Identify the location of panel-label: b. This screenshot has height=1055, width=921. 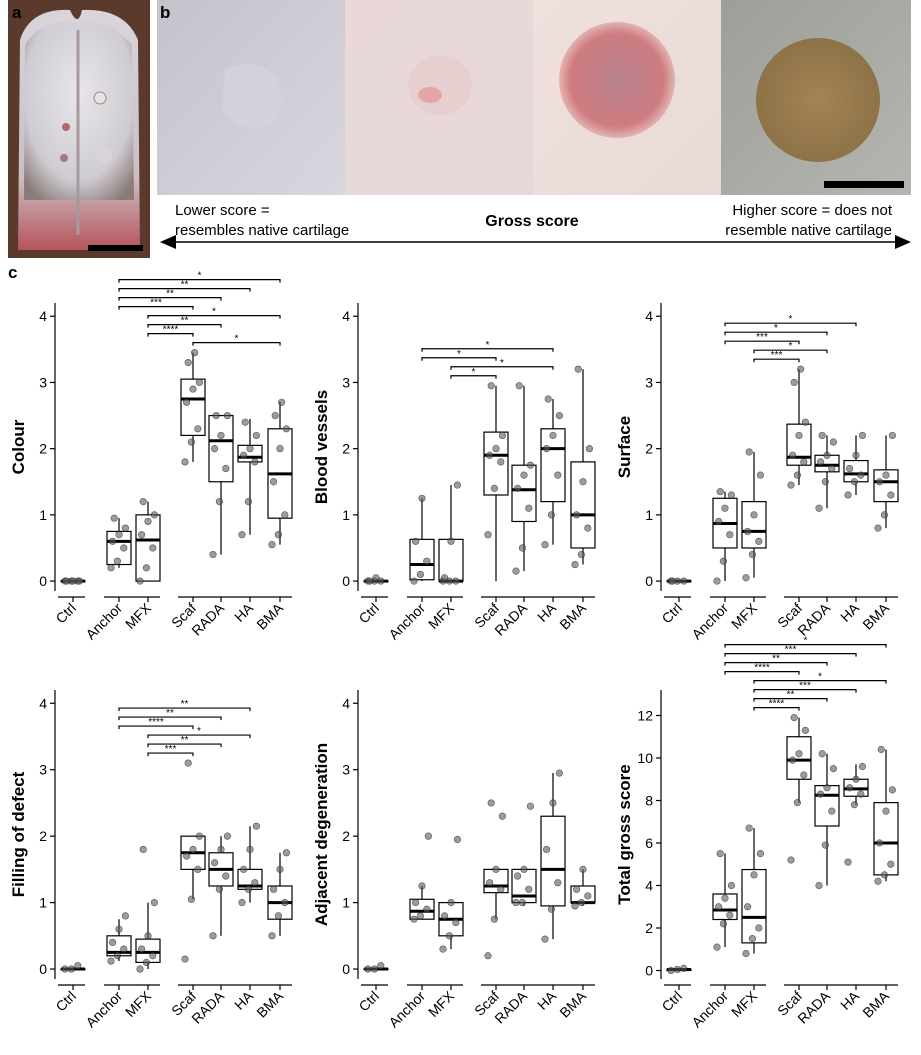
(165, 12).